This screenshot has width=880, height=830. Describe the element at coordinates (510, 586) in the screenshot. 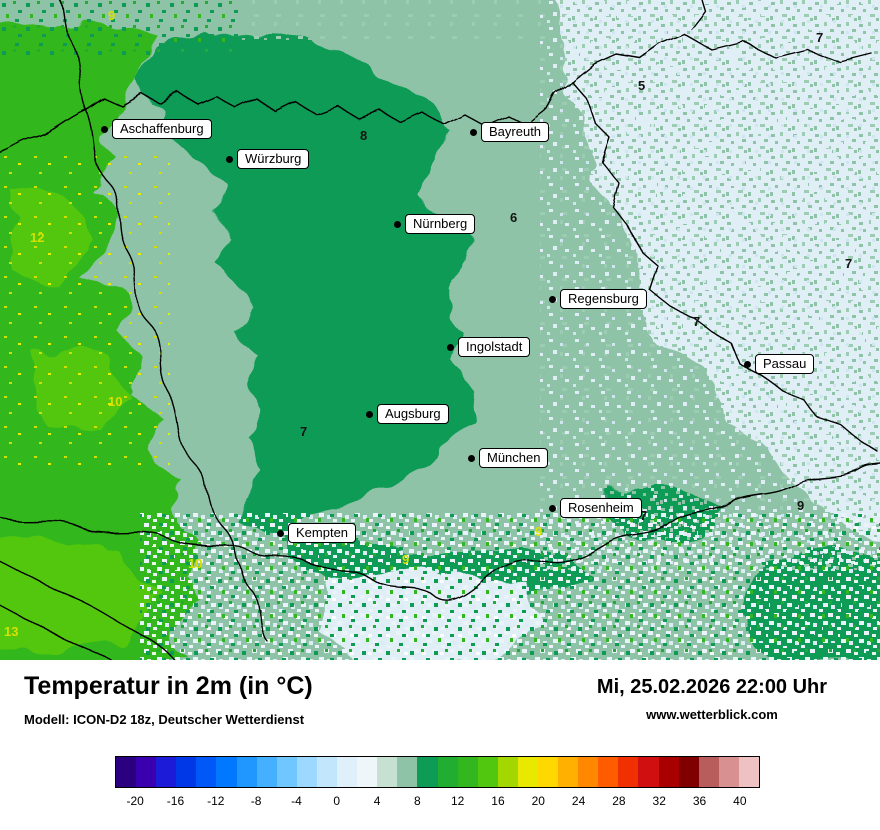

I see `speckle-green-alps` at that location.